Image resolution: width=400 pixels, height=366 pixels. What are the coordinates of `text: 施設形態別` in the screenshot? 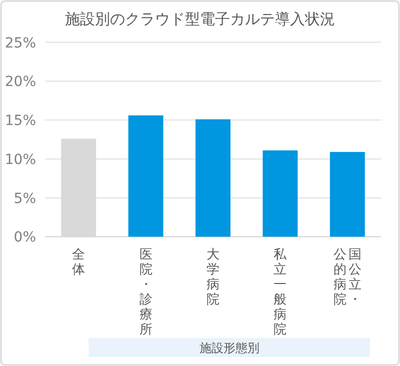 It's located at (229, 348).